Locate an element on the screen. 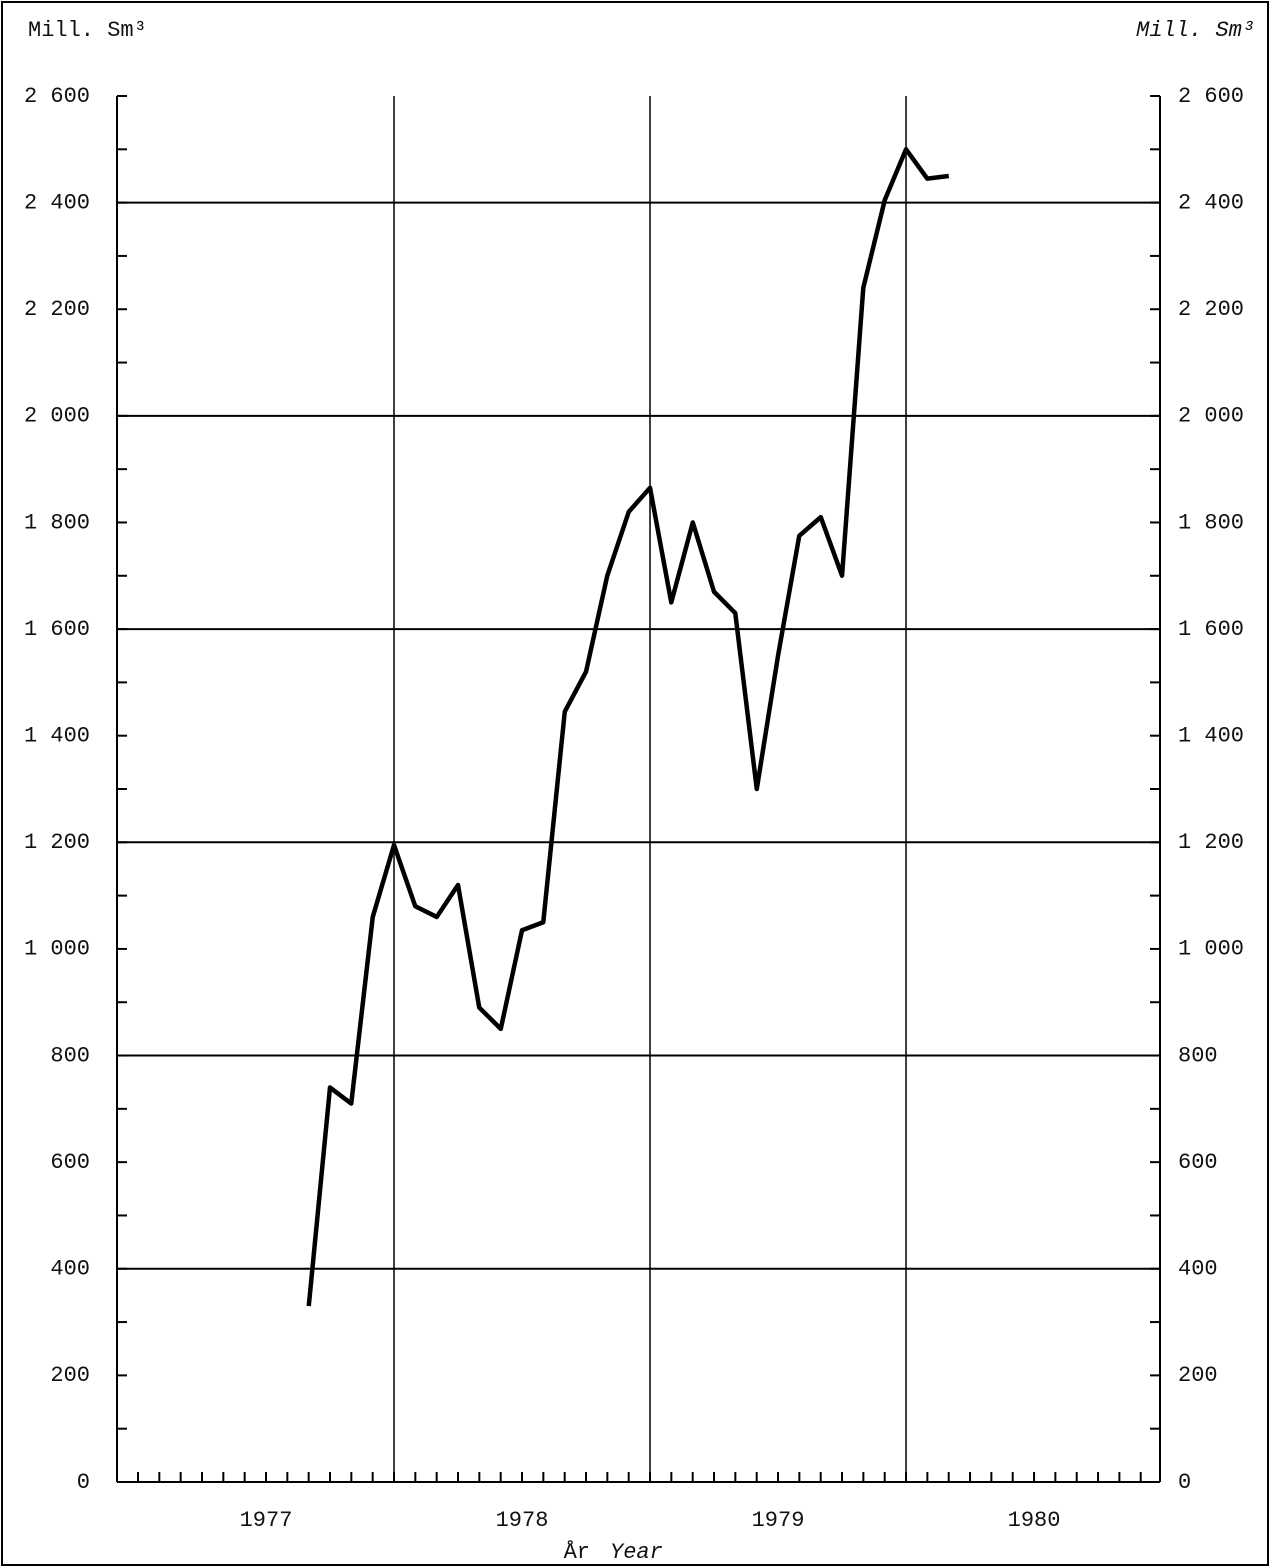 Image resolution: width=1271 pixels, height=1568 pixels. y2-tick-label: 600 is located at coordinates (1198, 1162).